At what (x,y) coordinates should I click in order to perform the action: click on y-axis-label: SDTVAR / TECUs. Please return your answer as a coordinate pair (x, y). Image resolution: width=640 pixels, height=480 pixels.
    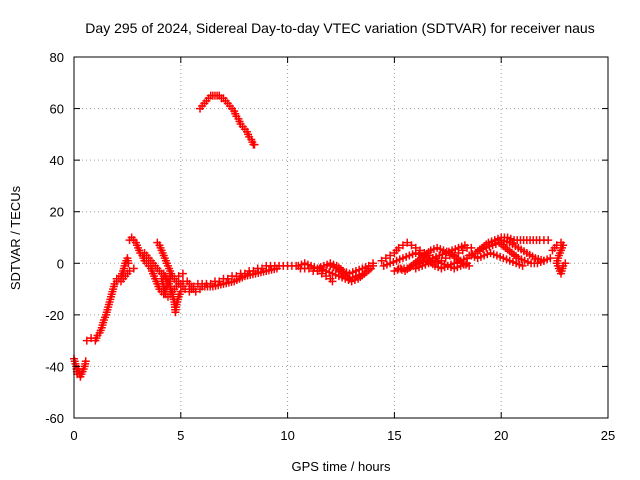
    Looking at the image, I should click on (15, 237).